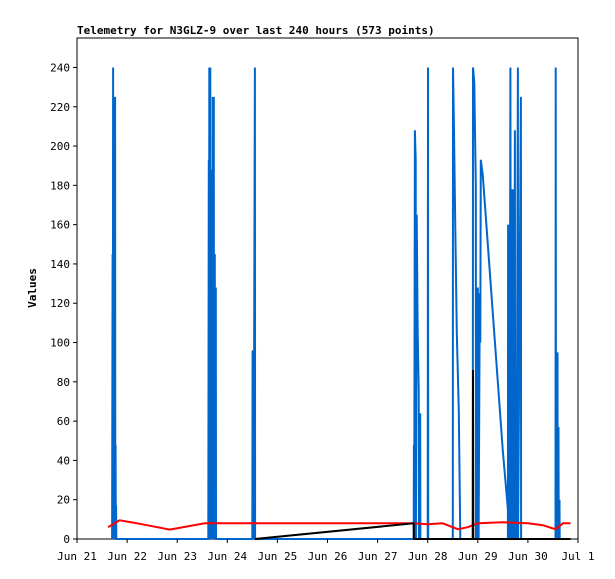 This screenshot has height=579, width=615. Describe the element at coordinates (577, 556) in the screenshot. I see `x-tick-label: Jul 1` at that location.